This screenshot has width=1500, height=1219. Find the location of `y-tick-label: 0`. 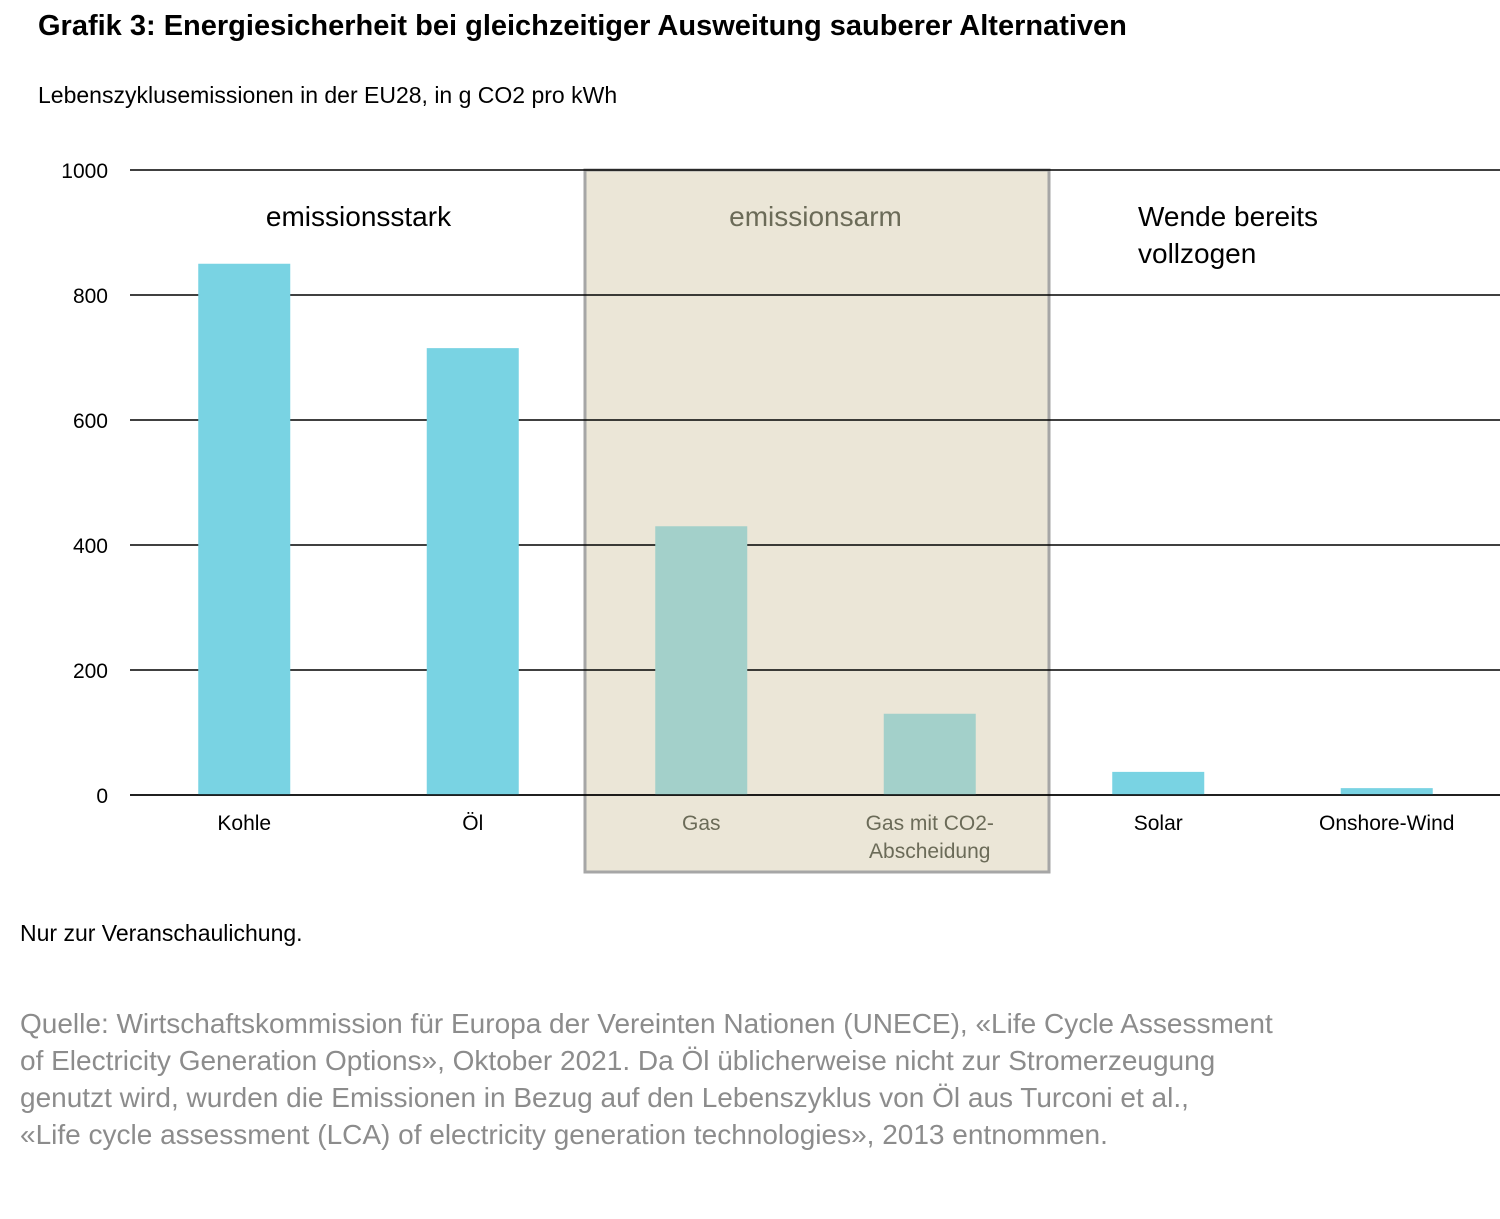

y-tick-label: 0 is located at coordinates (102, 796).